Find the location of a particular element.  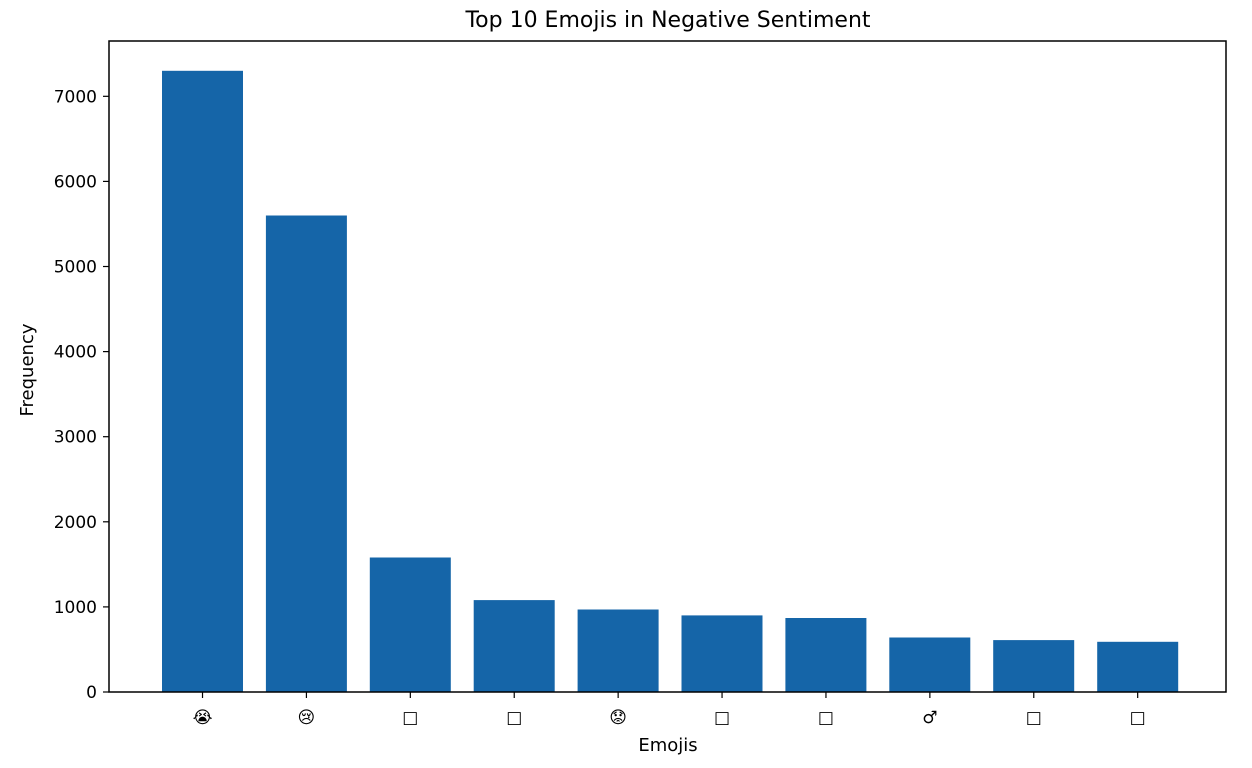

y-tick-label: 6000 is located at coordinates (75, 182).